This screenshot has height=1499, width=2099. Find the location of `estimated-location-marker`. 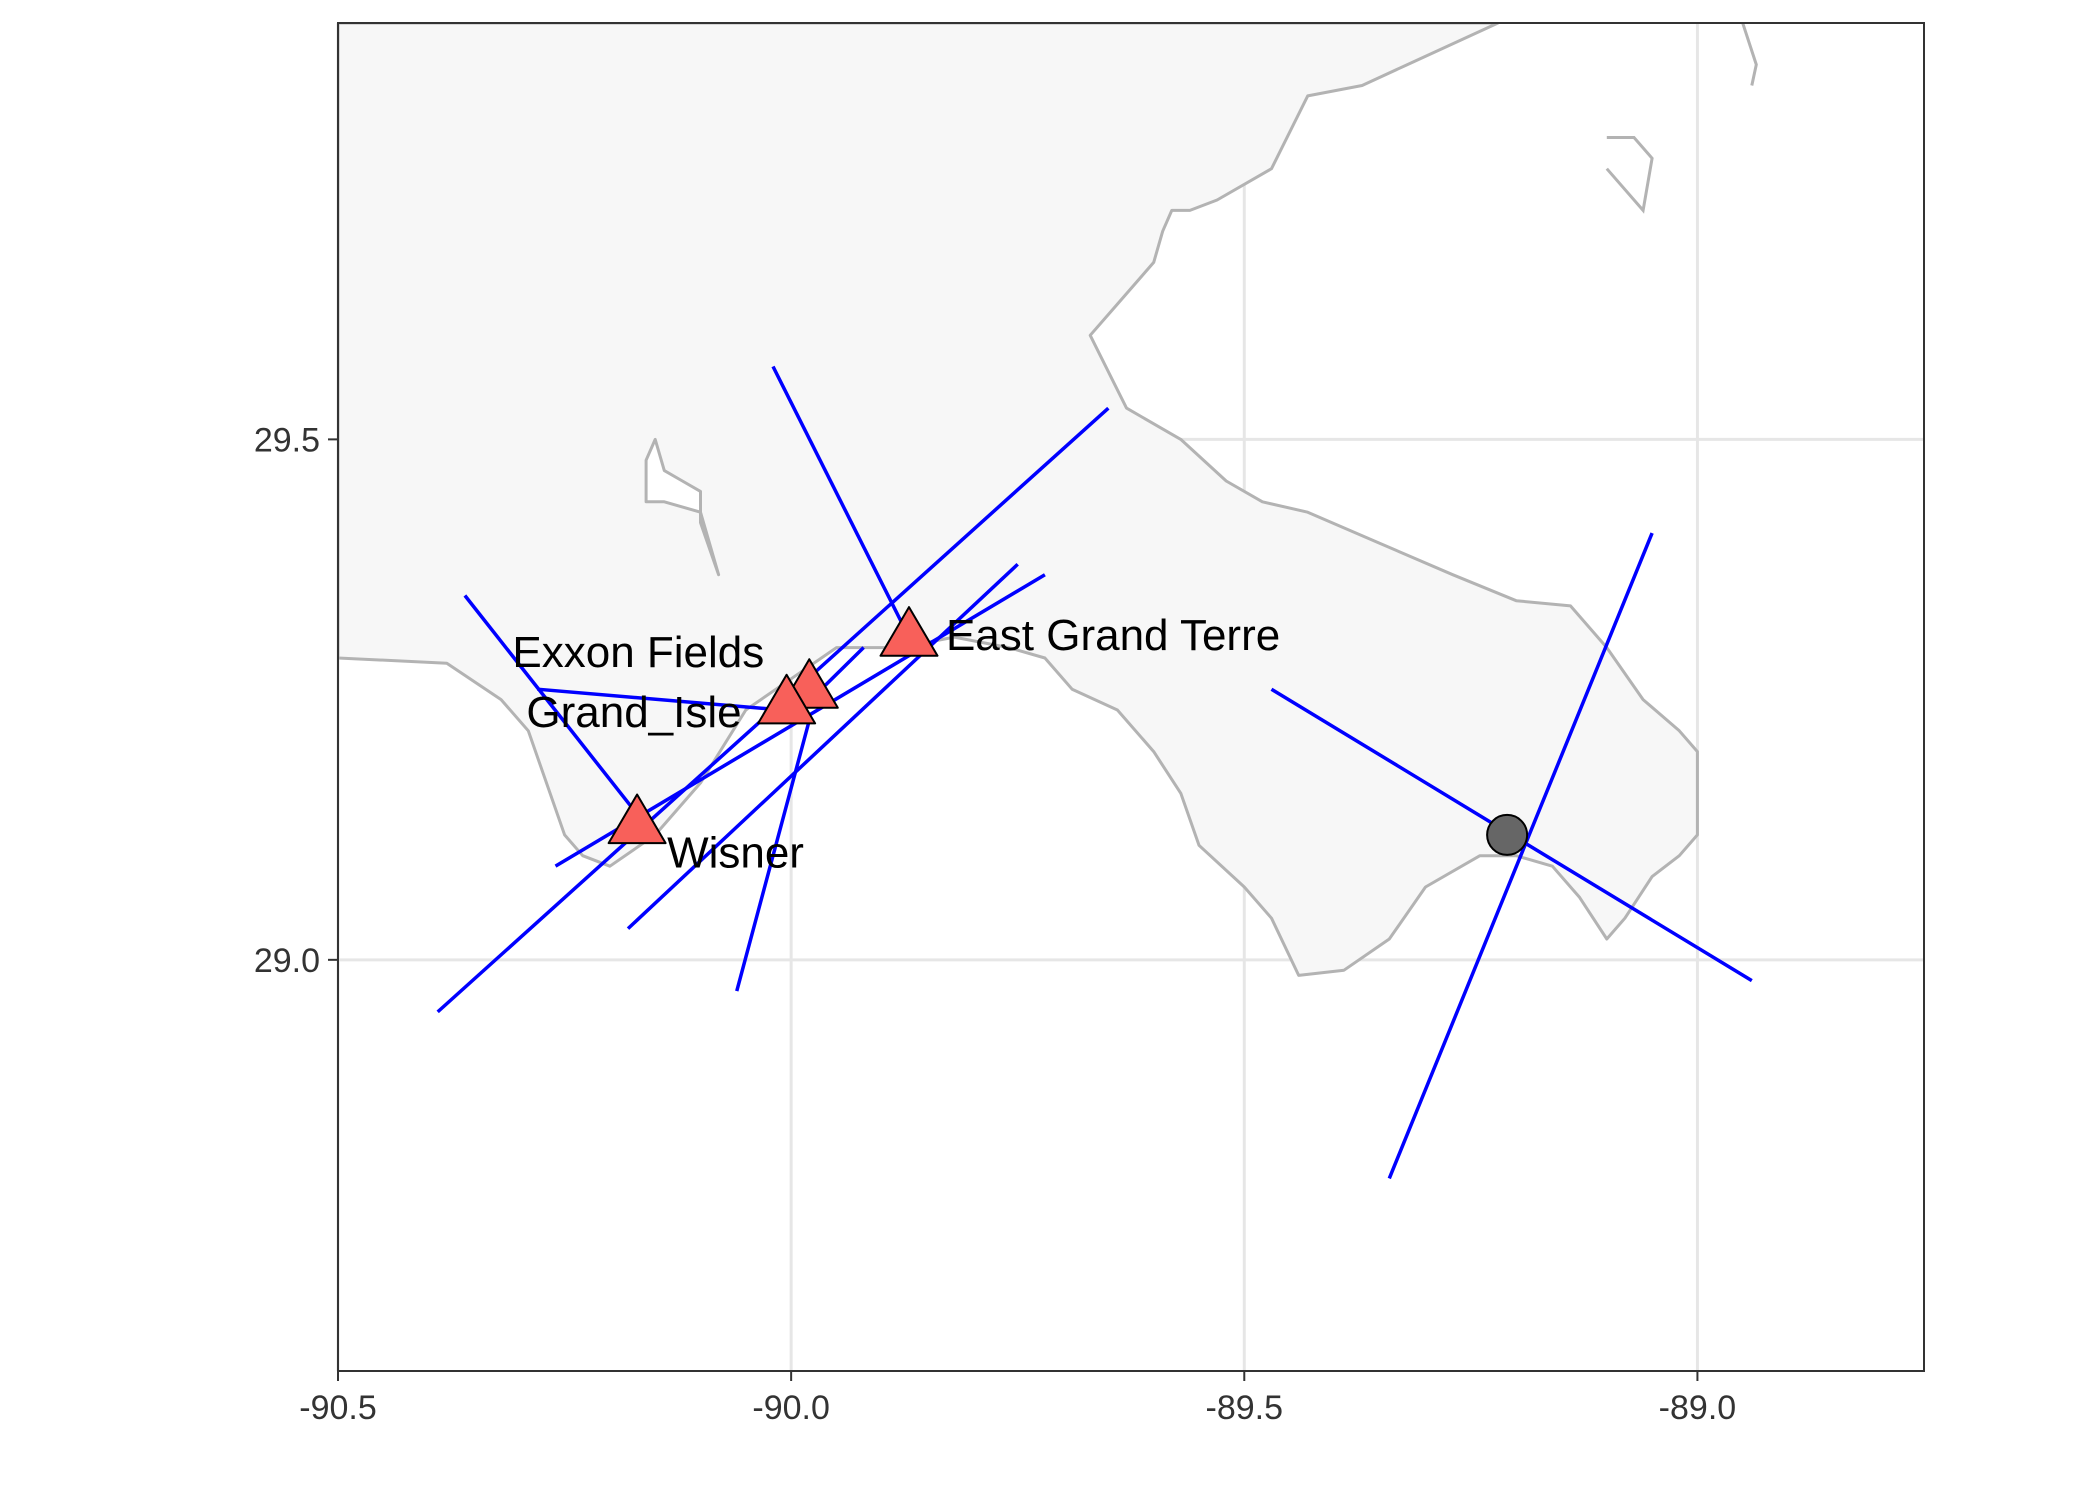

estimated-location-marker is located at coordinates (1507, 834).